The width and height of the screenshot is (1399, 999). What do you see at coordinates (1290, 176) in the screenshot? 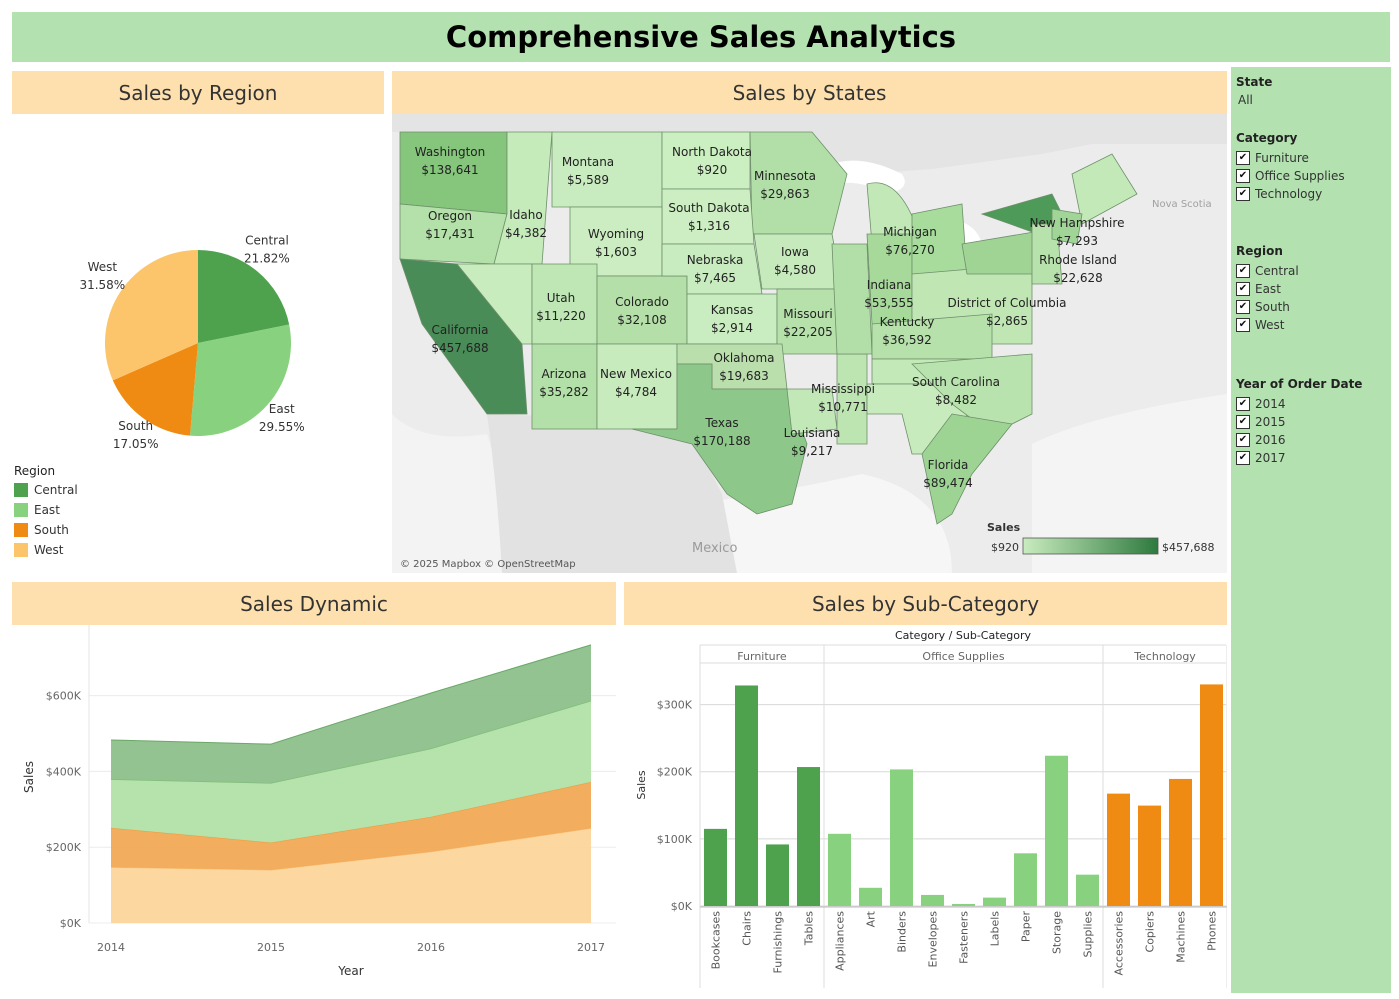
I see `category-option-office-supplies: ✔ Office Supplies` at bounding box center [1290, 176].